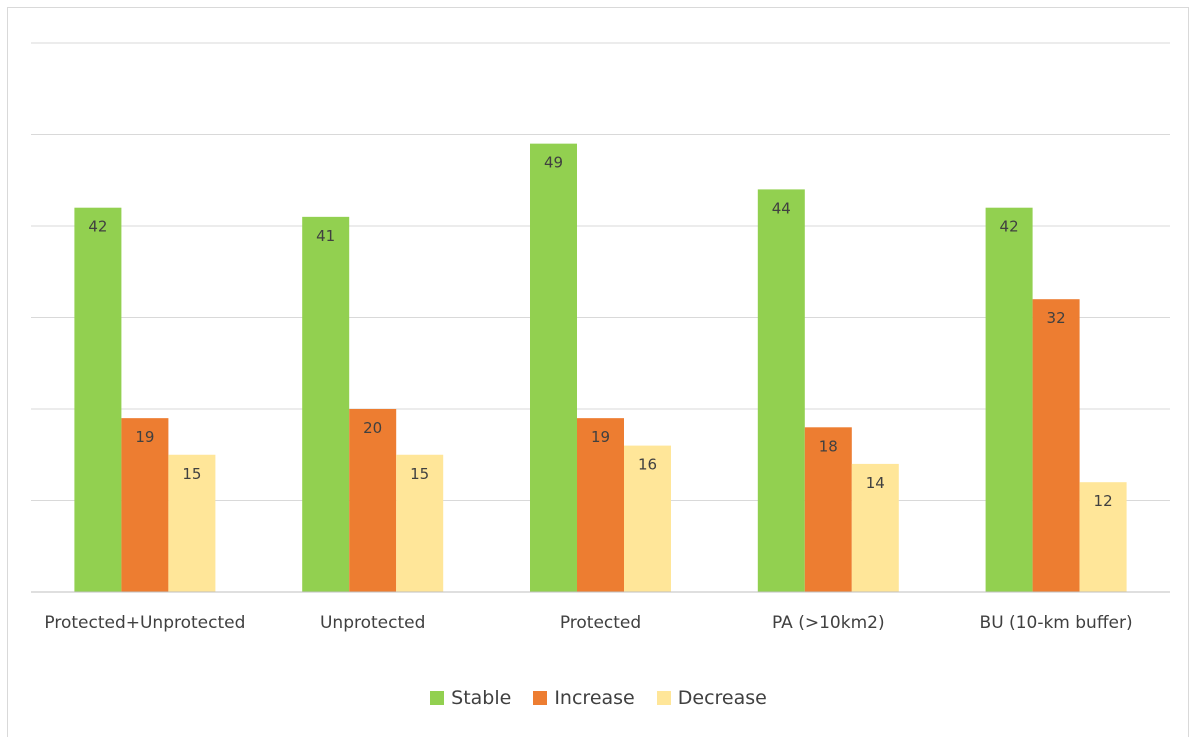 Image resolution: width=1197 pixels, height=737 pixels. What do you see at coordinates (144, 623) in the screenshot?
I see `category-label: Protected+Unprotected` at bounding box center [144, 623].